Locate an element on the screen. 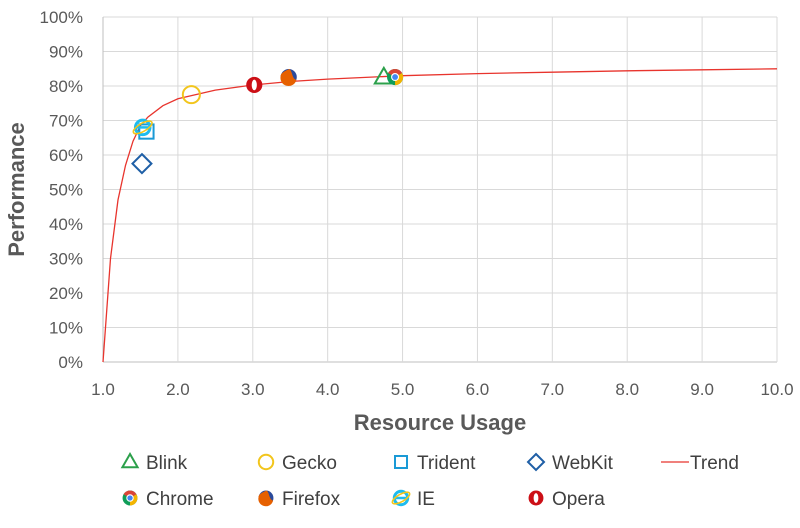 The width and height of the screenshot is (800, 528). gecko-point is located at coordinates (191, 95).